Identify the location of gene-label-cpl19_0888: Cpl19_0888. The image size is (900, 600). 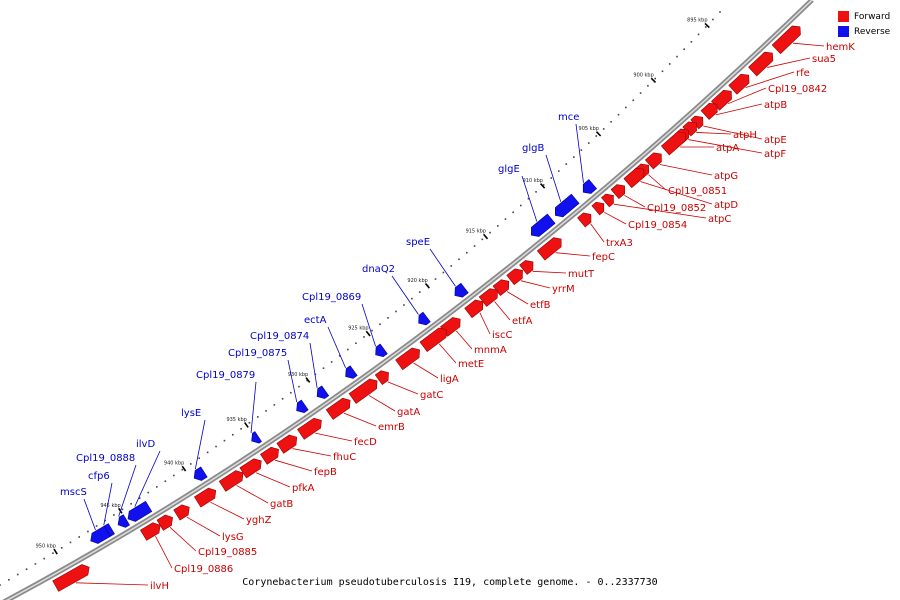
(105, 458).